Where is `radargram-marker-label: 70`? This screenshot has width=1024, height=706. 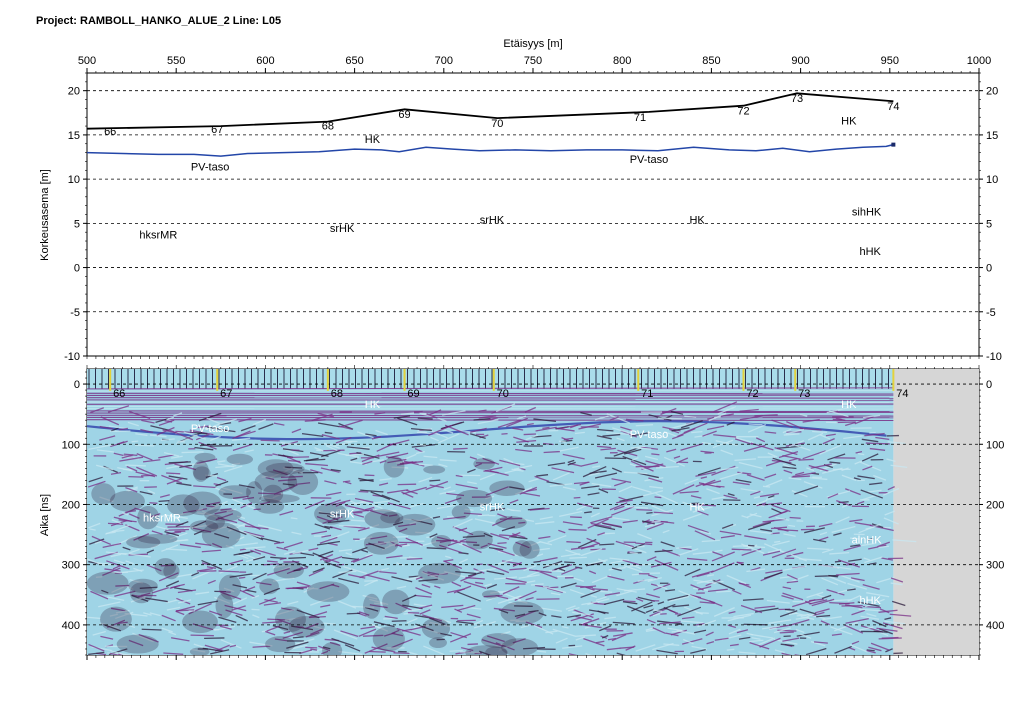 radargram-marker-label: 70 is located at coordinates (503, 394).